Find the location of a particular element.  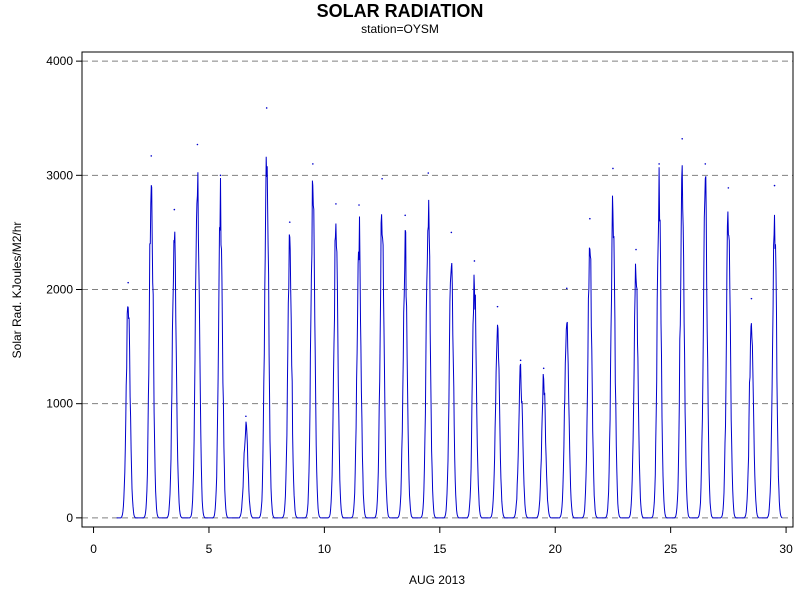

x-tick-label: 25 is located at coordinates (671, 549).